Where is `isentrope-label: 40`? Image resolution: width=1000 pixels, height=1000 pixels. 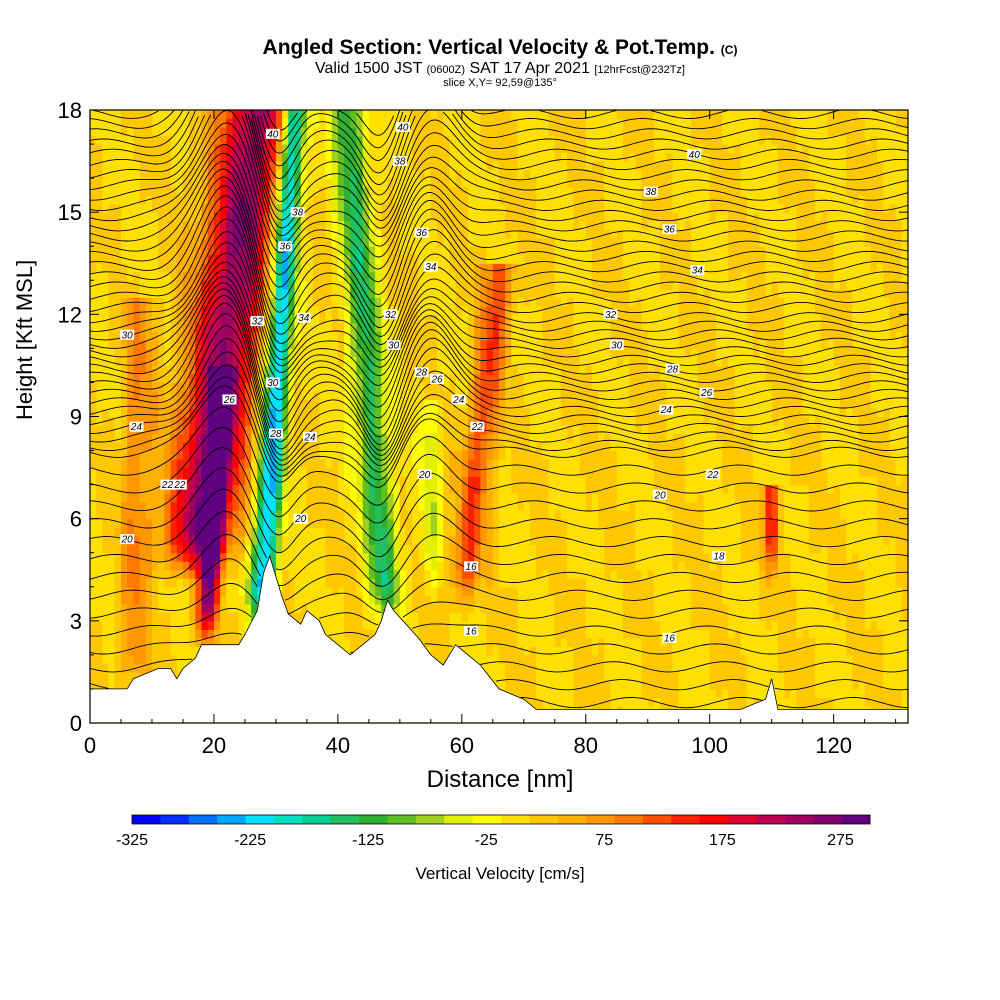
isentrope-label: 40 is located at coordinates (402, 128).